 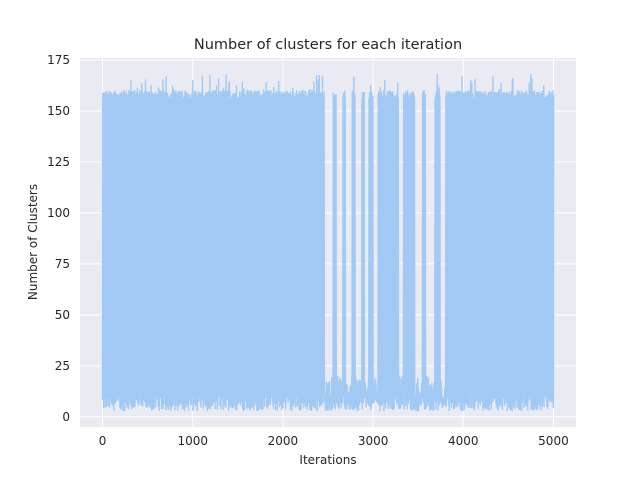 I want to click on y-tick-label: 100, so click(x=58, y=213).